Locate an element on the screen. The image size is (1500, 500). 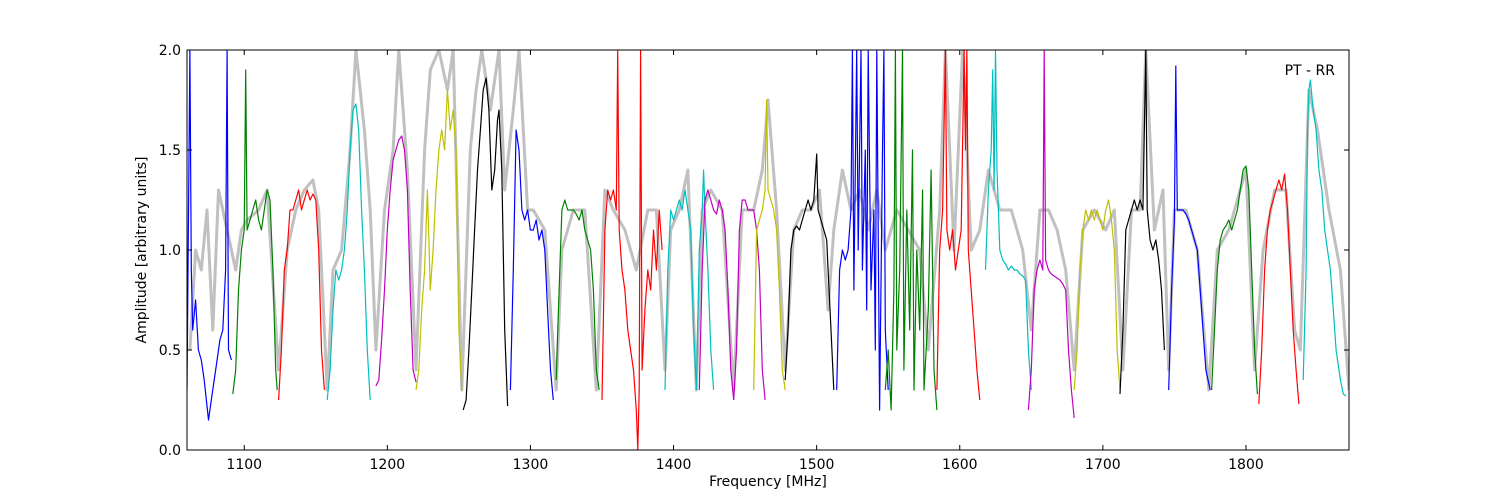
y-tick-label: 0.5 is located at coordinates (170, 351).